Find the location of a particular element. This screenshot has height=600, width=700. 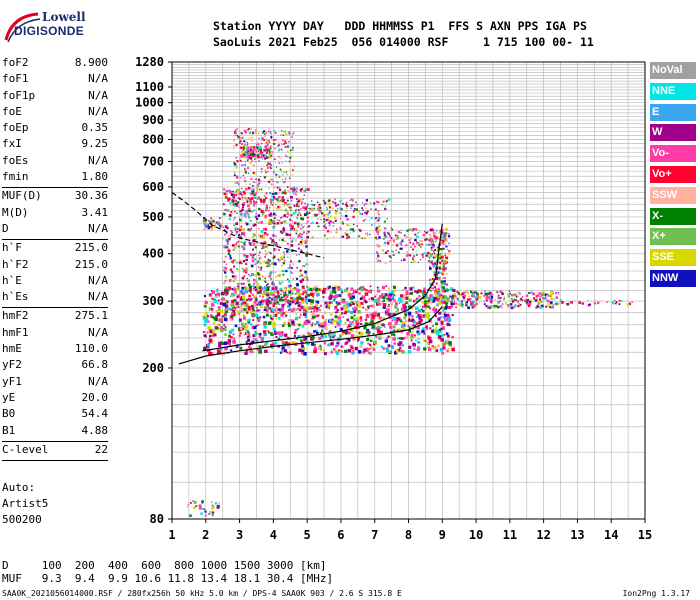

legend-item: X- is located at coordinates (673, 216).